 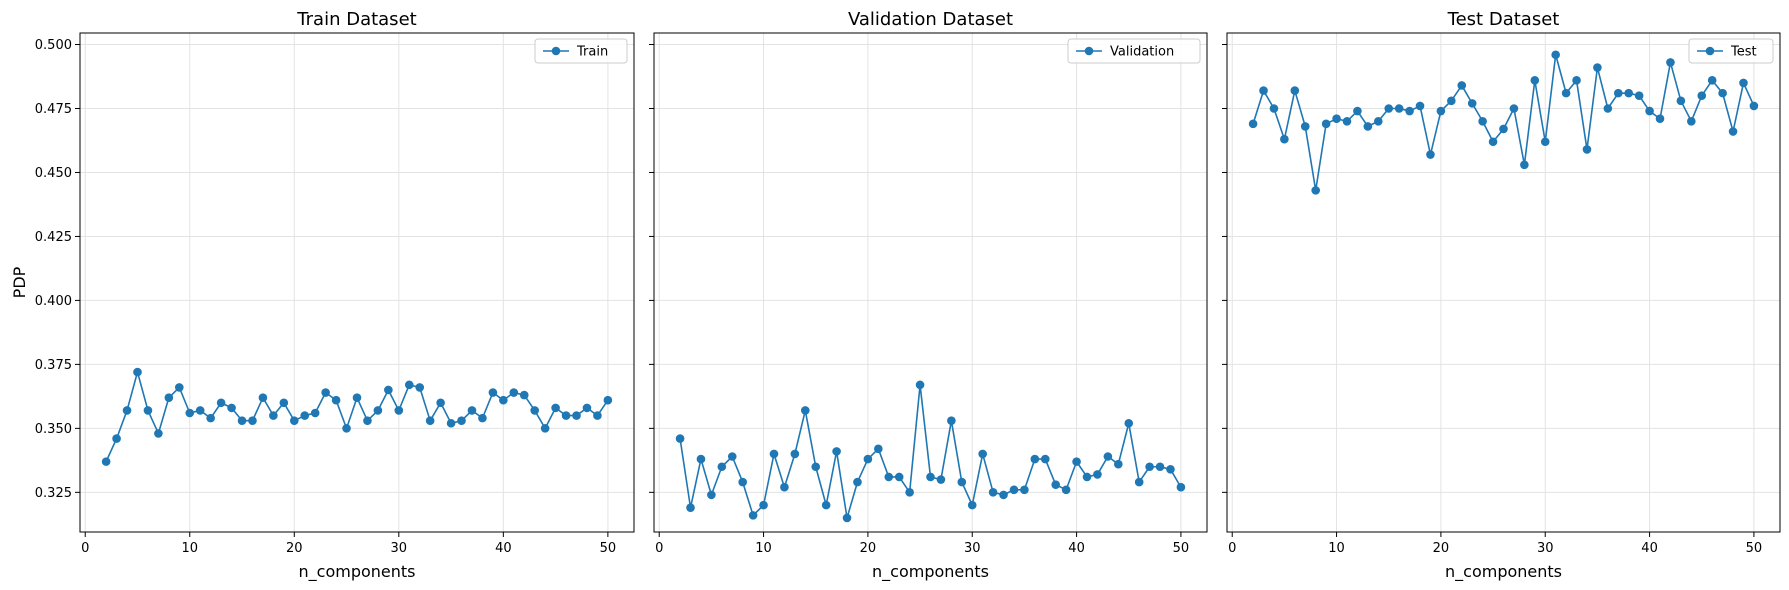 What do you see at coordinates (1743, 52) in the screenshot?
I see `legend-label: Test` at bounding box center [1743, 52].